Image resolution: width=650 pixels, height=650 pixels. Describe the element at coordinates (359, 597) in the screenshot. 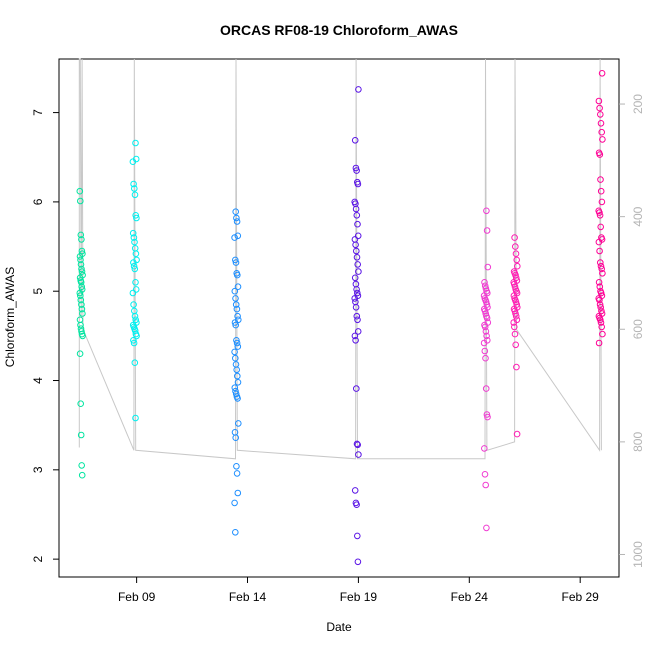

I see `x-tick-label: Feb 19` at that location.